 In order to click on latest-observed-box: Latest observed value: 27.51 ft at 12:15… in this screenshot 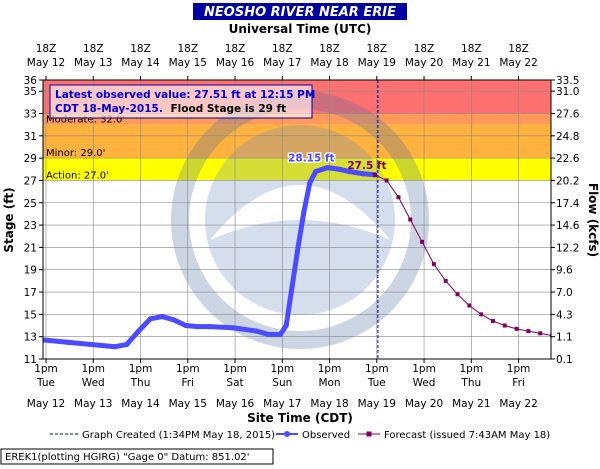, I will do `click(182, 101)`.